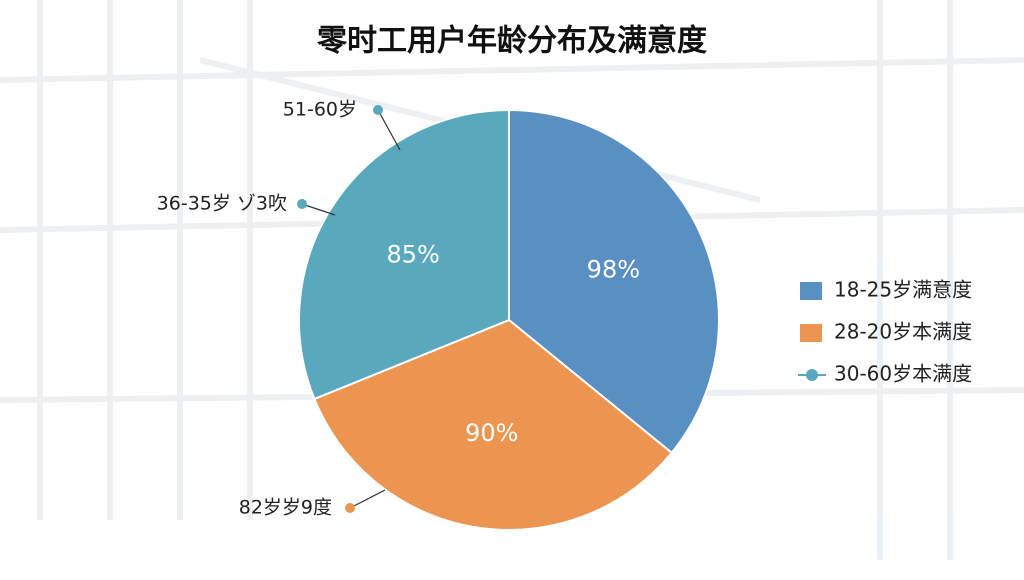 This screenshot has height=580, width=1024. Describe the element at coordinates (512, 41) in the screenshot. I see `chart-title: 零时工用户年龄分布及满意度` at that location.